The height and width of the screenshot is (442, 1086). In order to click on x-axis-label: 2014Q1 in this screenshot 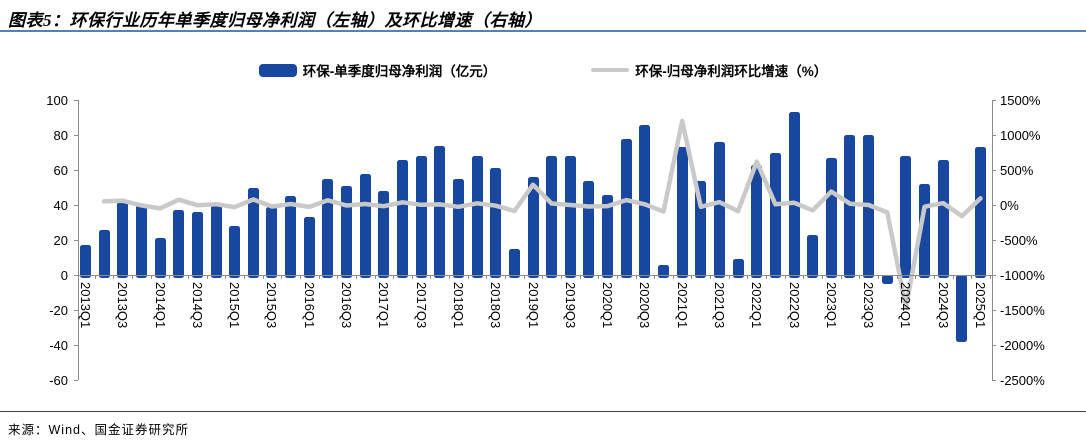, I will do `click(160, 305)`.